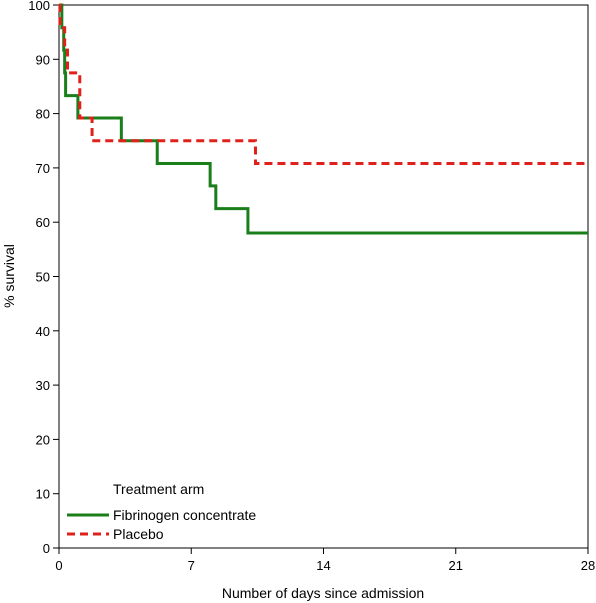 The height and width of the screenshot is (603, 596). What do you see at coordinates (39, 6) in the screenshot?
I see `y-tick-label: 100` at bounding box center [39, 6].